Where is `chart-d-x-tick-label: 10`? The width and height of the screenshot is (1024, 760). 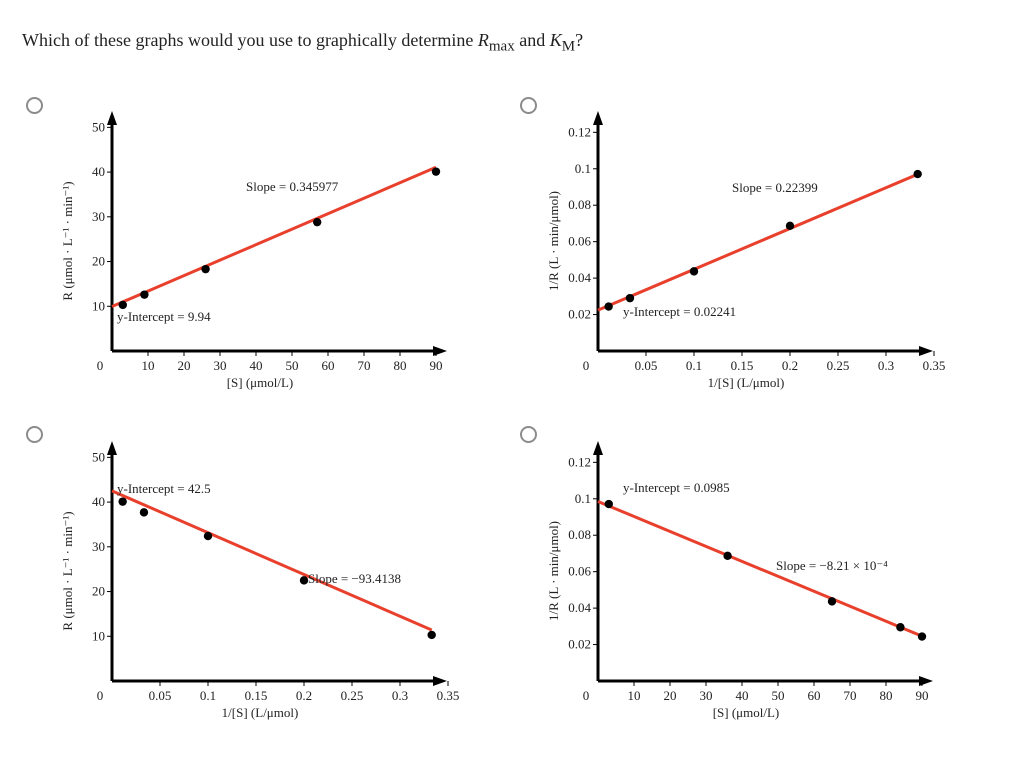 chart-d-x-tick-label: 10 is located at coordinates (634, 695).